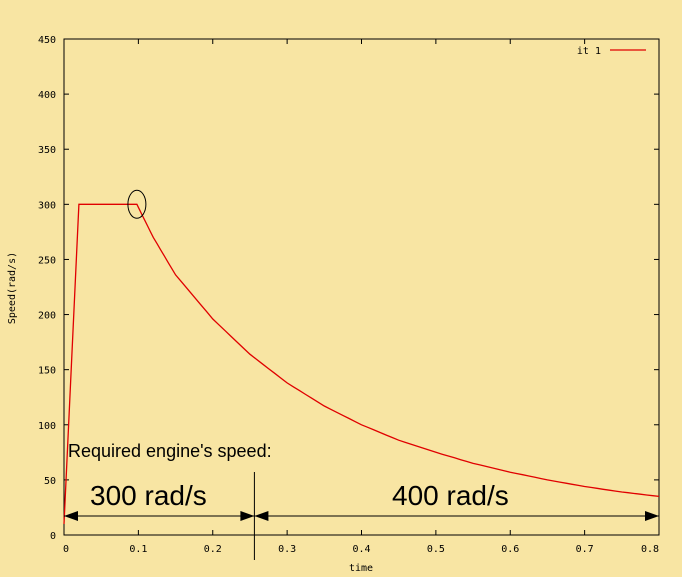 Image resolution: width=682 pixels, height=577 pixels. What do you see at coordinates (213, 549) in the screenshot?
I see `x-tick-label: 0.2` at bounding box center [213, 549].